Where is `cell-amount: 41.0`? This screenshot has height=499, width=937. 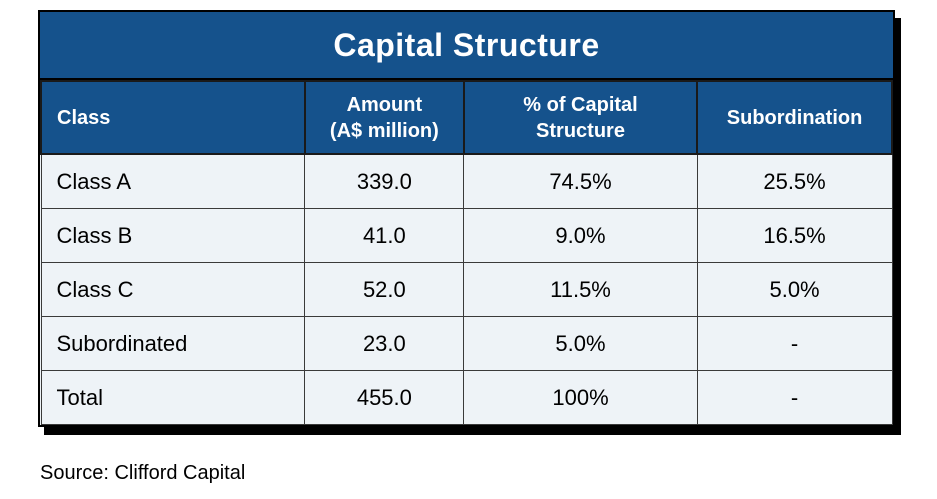 cell-amount: 41.0 is located at coordinates (384, 235).